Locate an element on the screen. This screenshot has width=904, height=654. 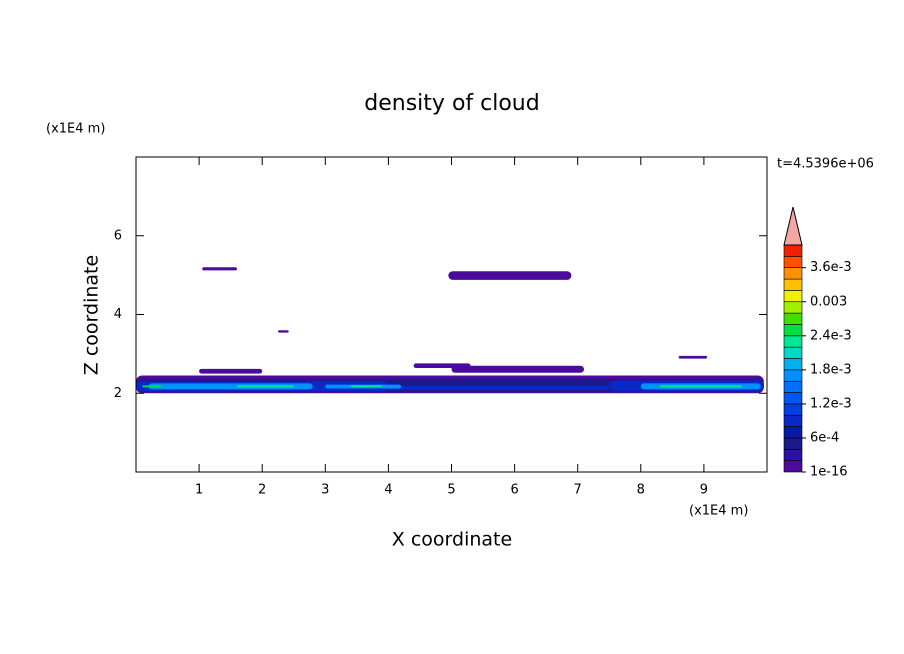
x-tick-label: 7 is located at coordinates (578, 490).